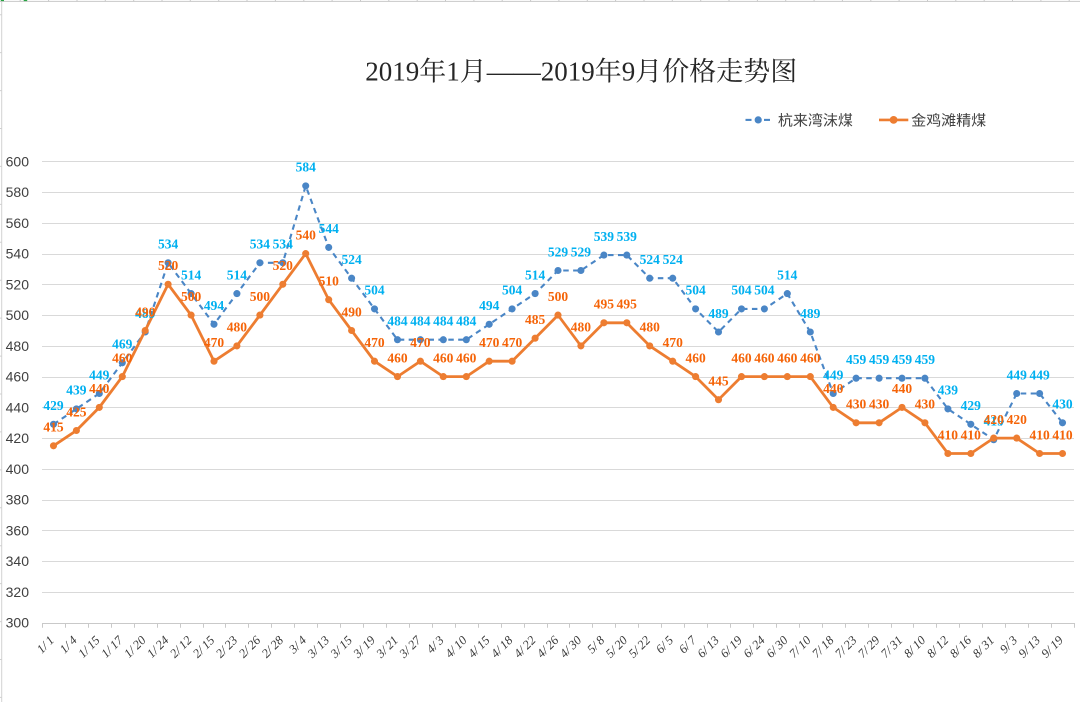  What do you see at coordinates (753, 646) in the screenshot?
I see `svg-text: 6/ 24` at bounding box center [753, 646].